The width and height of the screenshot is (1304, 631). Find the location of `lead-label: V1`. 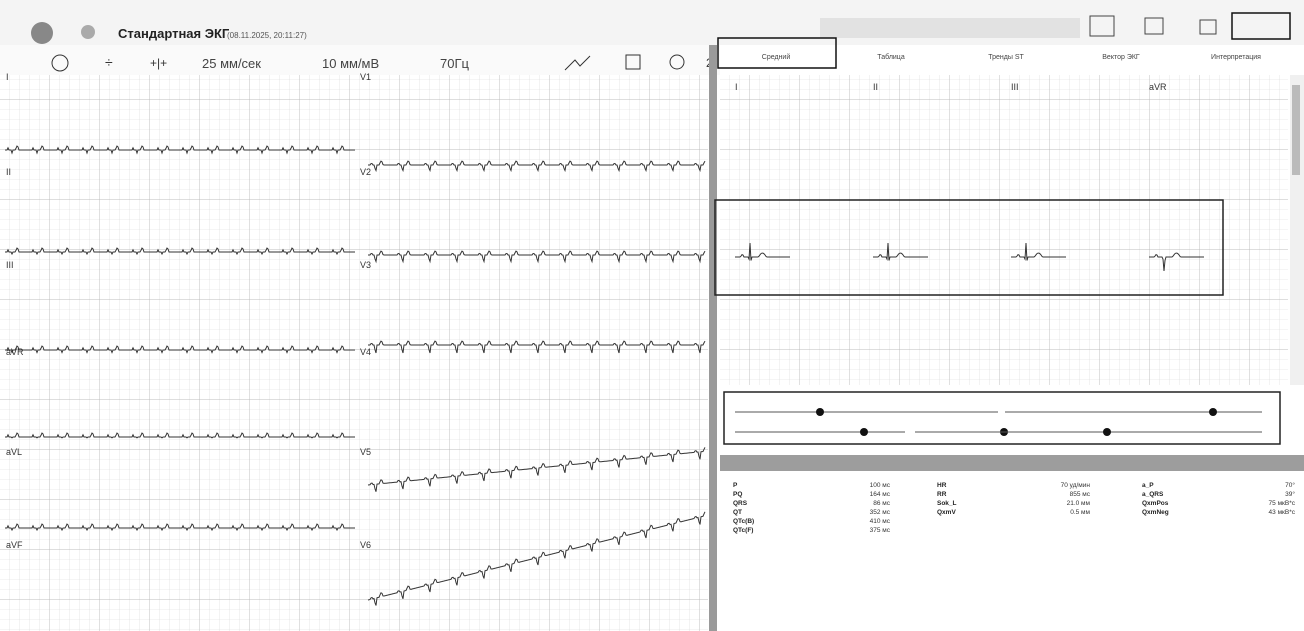

lead-label: V1 is located at coordinates (365, 77).